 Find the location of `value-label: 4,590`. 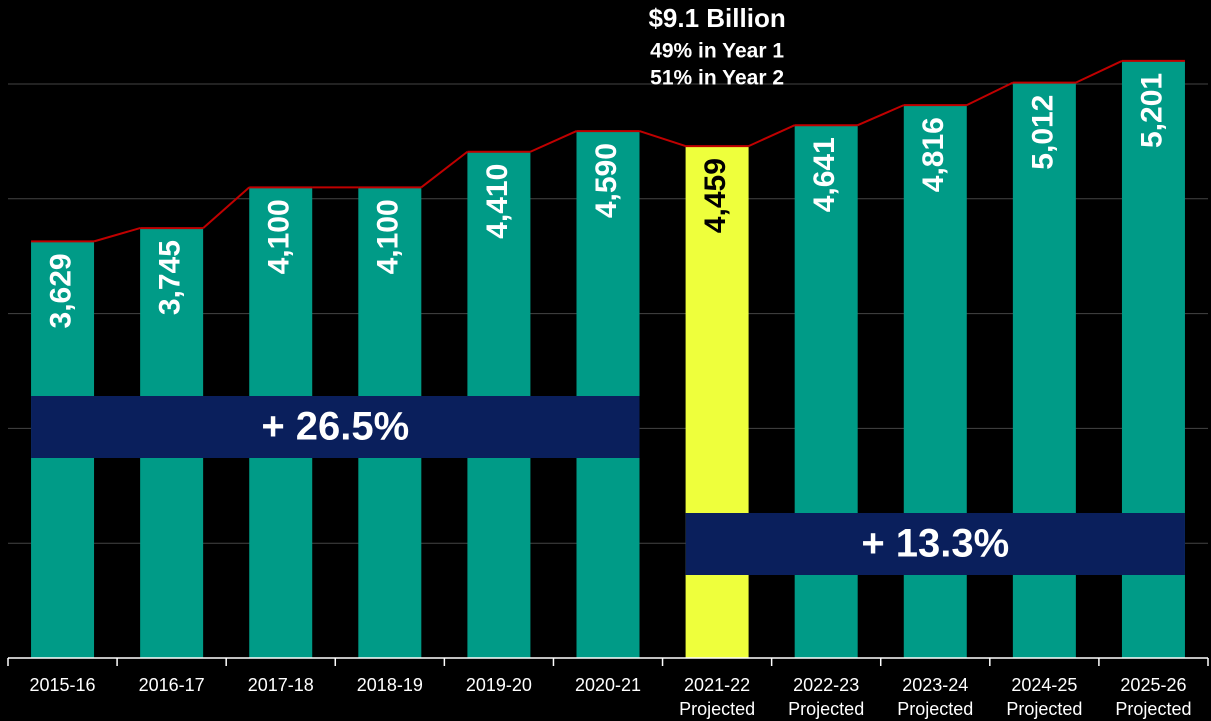

value-label: 4,590 is located at coordinates (606, 180).